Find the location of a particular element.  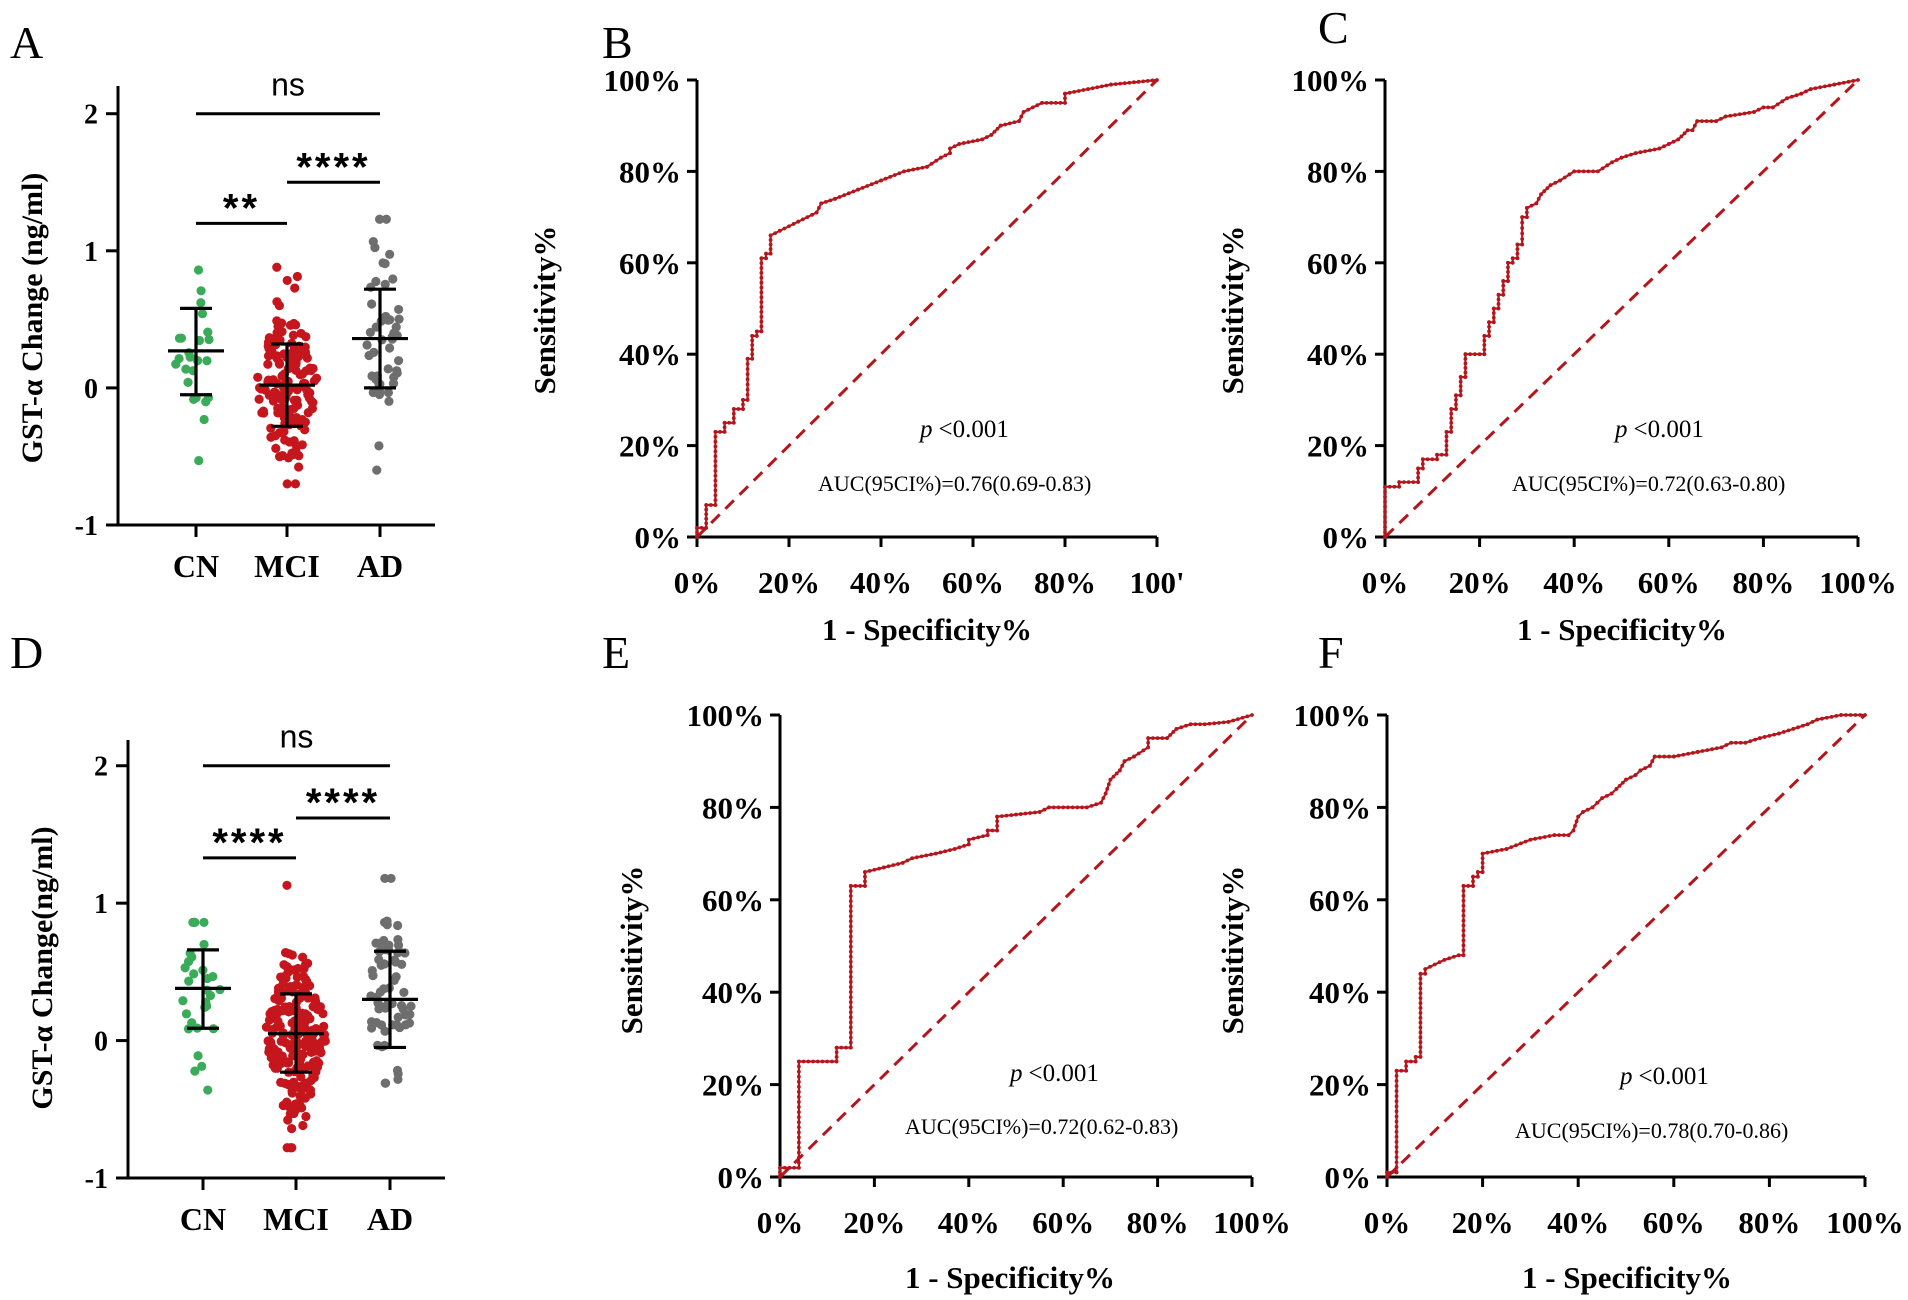

x-tick-label: 0% is located at coordinates (780, 1222).